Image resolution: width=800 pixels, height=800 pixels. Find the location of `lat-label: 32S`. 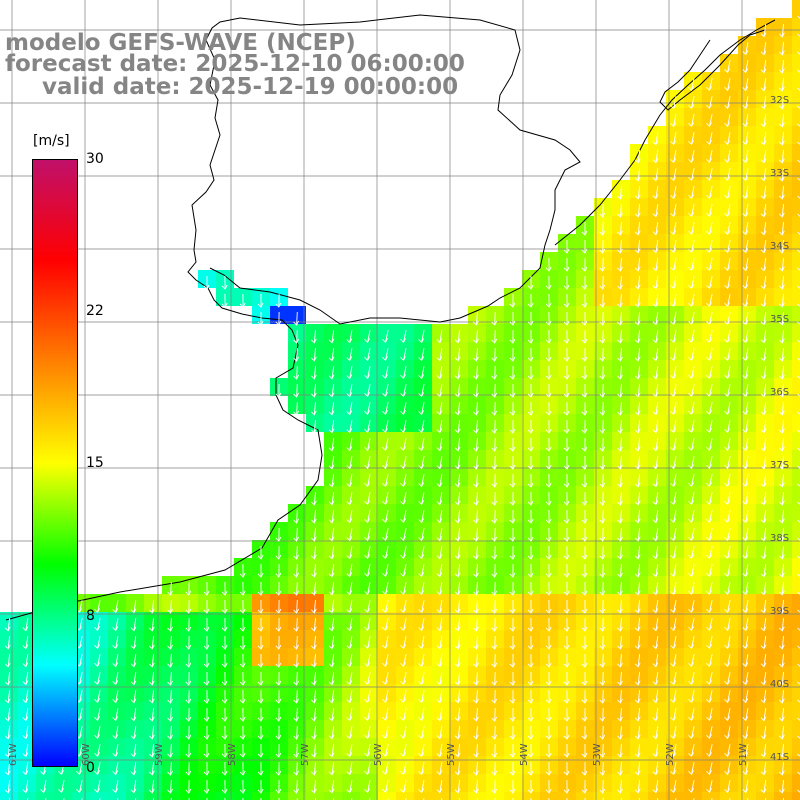

lat-label: 32S is located at coordinates (780, 100).